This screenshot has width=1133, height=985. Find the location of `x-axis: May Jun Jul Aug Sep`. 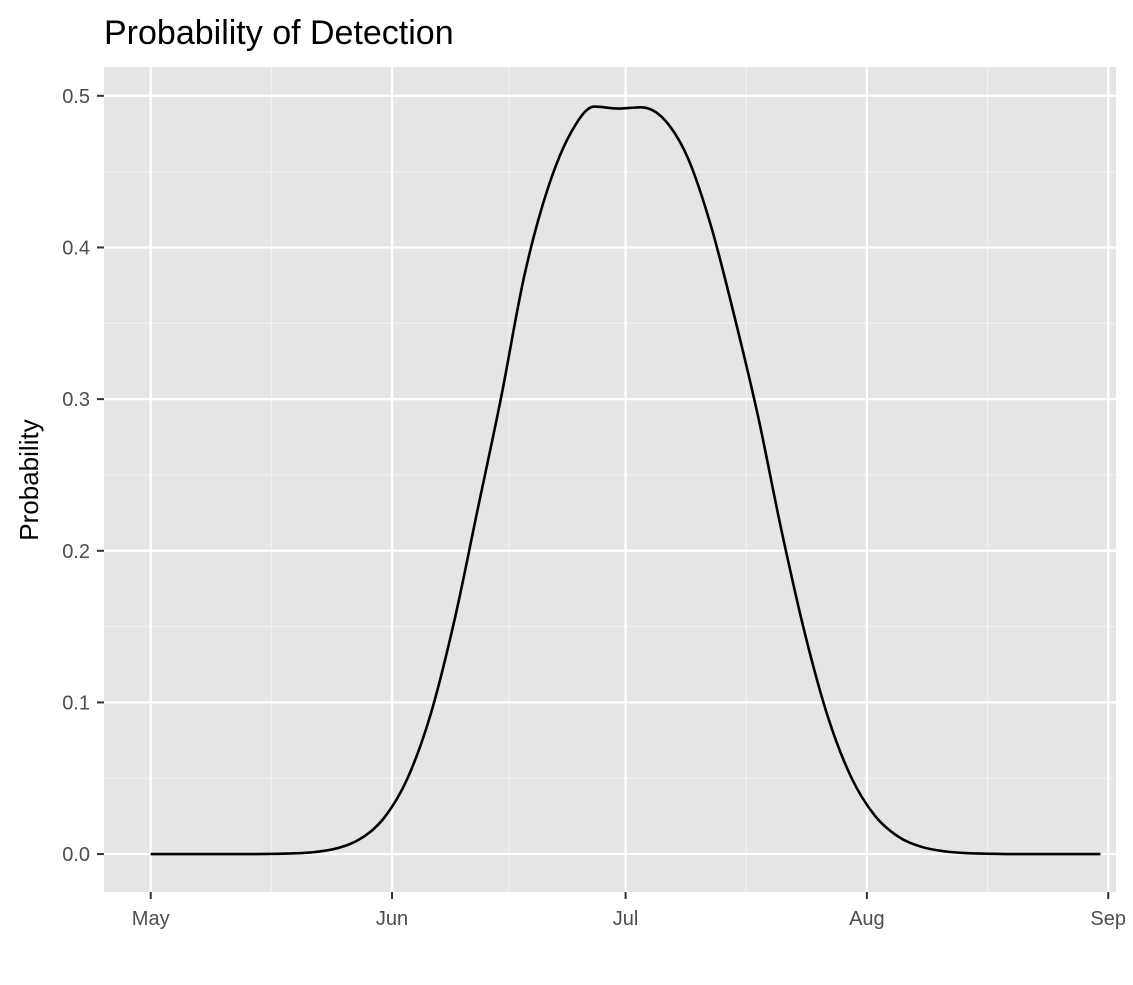

x-axis: May Jun Jul Aug Sep is located at coordinates (629, 911).